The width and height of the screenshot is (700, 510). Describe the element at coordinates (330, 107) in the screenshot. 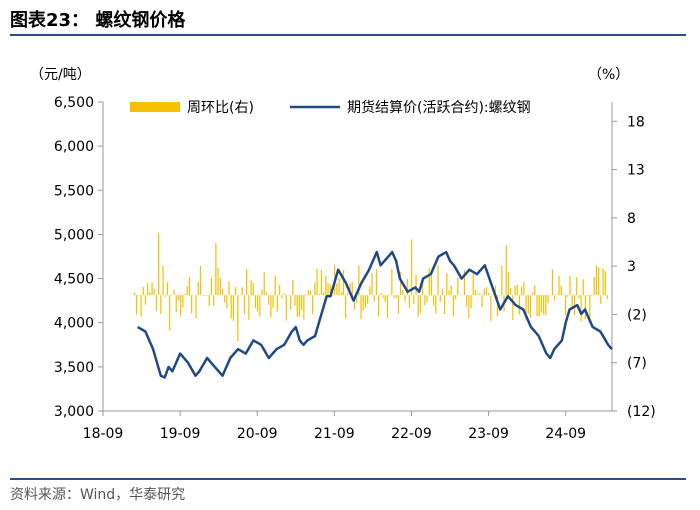

I see `legend: 周环比(右) 期货结算价(活跃合约):螺纹钢` at that location.